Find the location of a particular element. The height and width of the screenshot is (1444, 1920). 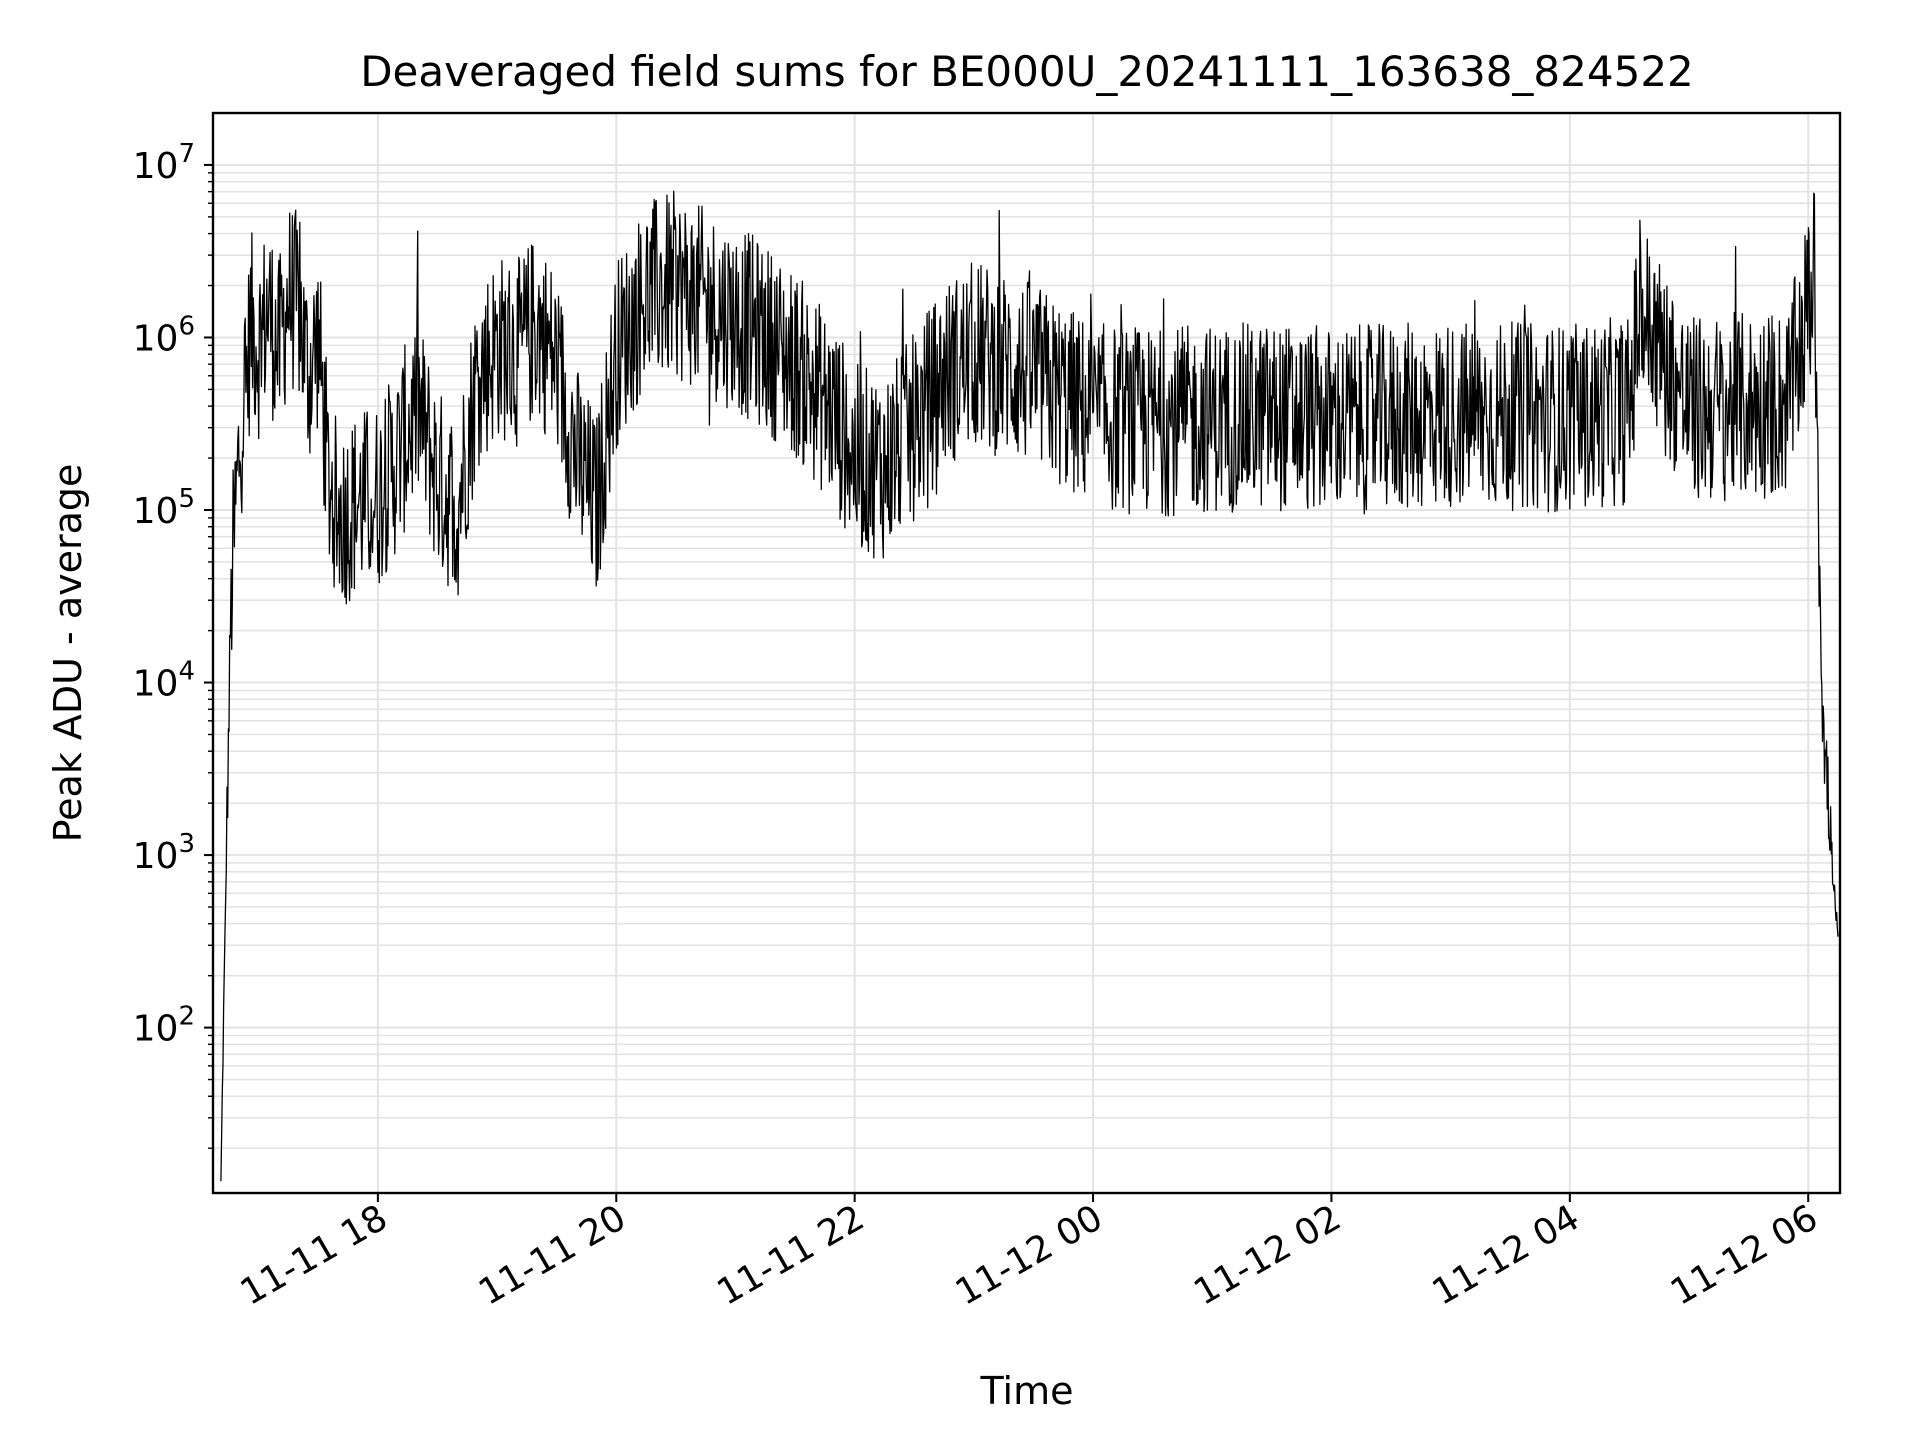

y-tick-label: 10³ is located at coordinates (164, 853).